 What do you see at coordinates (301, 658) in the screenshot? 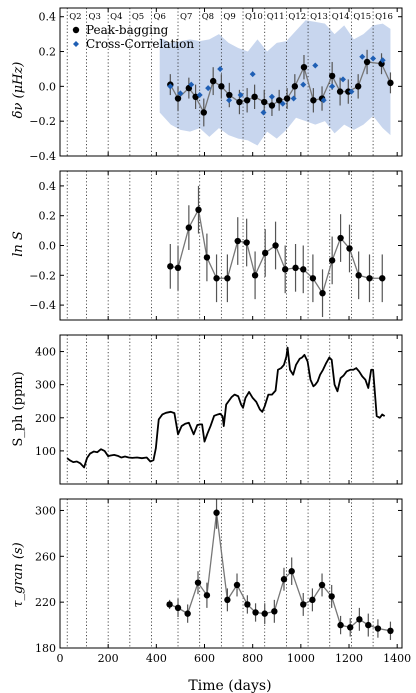
I see `x-tick-label: 1000` at bounding box center [301, 658].